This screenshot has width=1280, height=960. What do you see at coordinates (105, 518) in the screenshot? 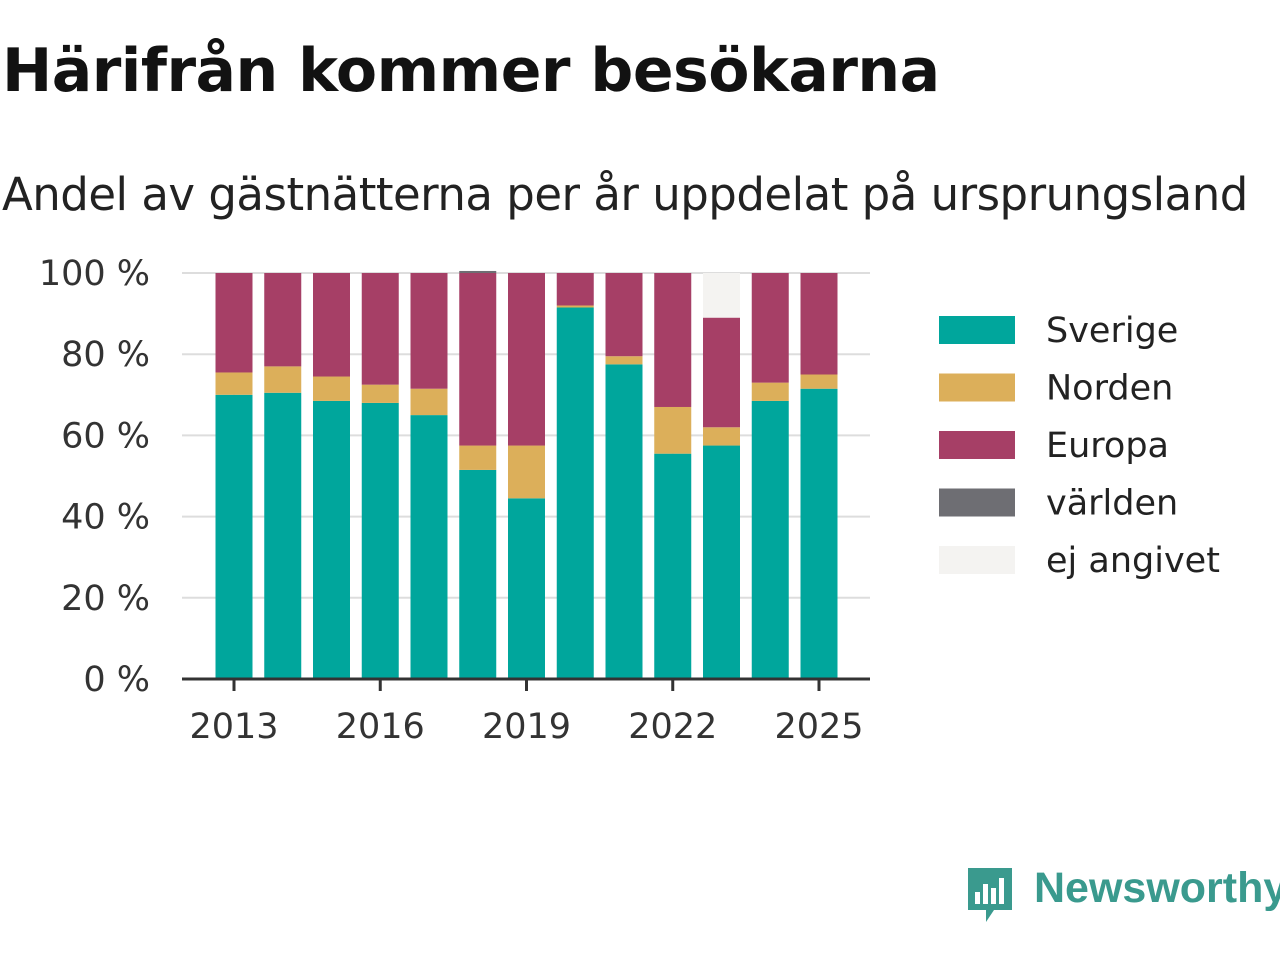
I see `y-tick-label: 40 %` at bounding box center [105, 518].